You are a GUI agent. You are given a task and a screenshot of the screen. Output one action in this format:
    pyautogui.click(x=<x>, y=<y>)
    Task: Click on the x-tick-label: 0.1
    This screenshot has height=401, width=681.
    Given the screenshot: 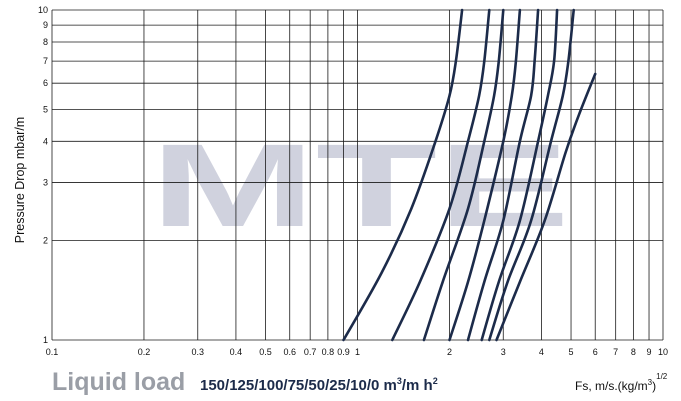 What is the action you would take?
    pyautogui.click(x=52, y=352)
    